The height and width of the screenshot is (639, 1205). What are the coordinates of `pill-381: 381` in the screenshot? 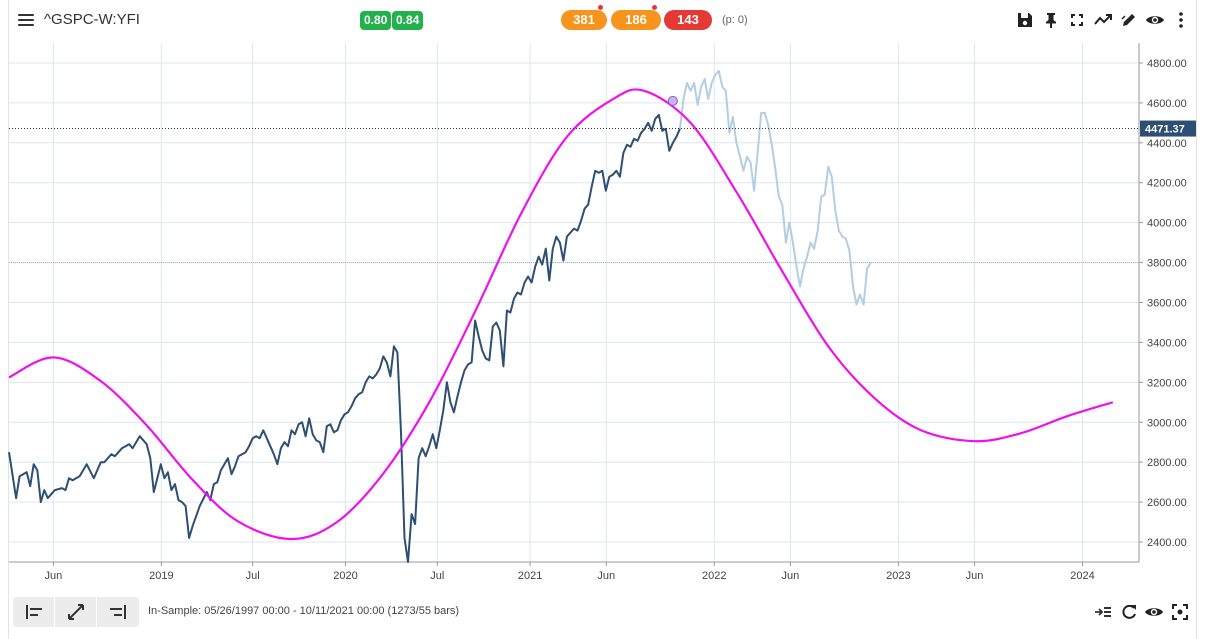 It's located at (584, 17).